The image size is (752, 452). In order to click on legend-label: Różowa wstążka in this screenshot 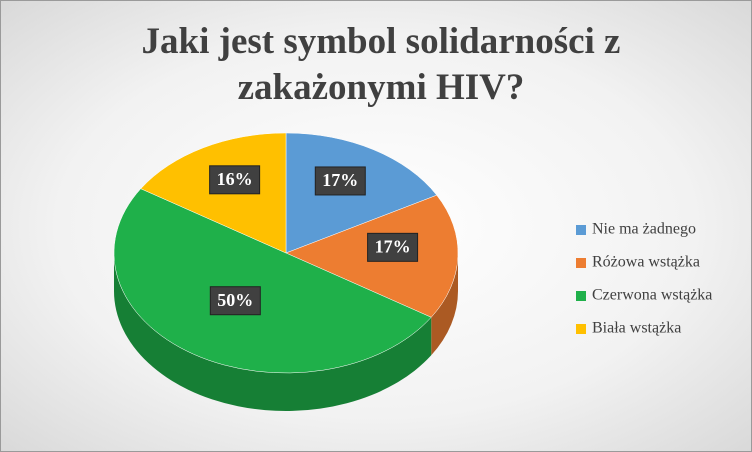, I will do `click(646, 262)`.